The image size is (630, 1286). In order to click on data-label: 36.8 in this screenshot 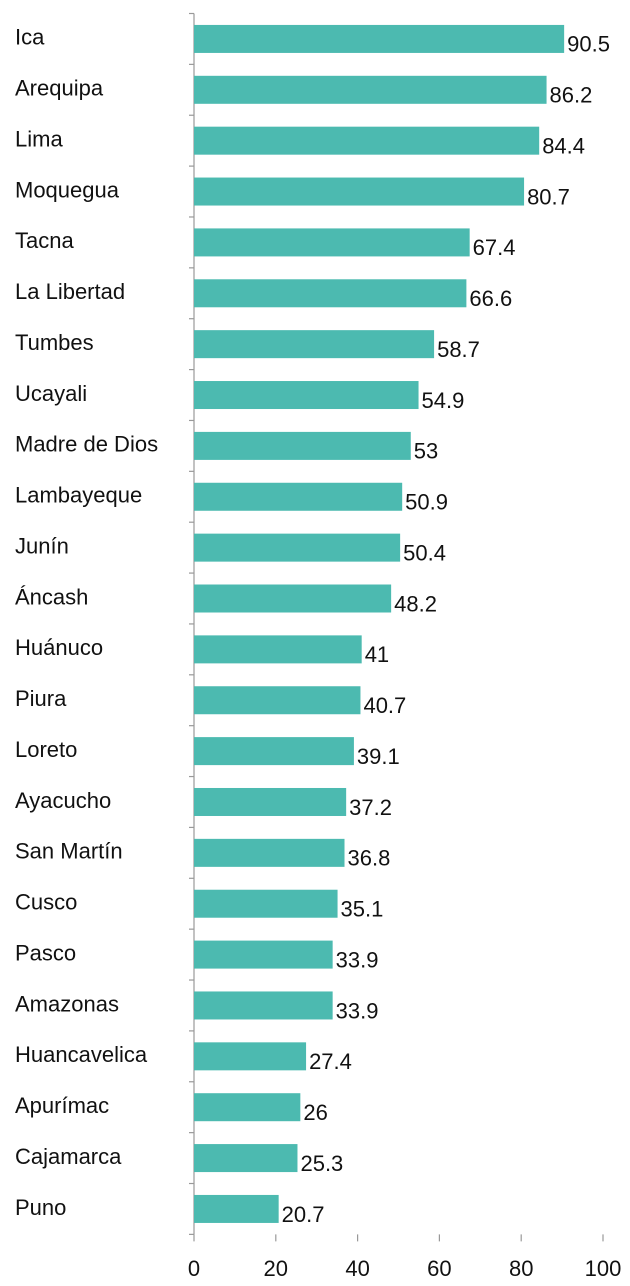, I will do `click(369, 858)`.